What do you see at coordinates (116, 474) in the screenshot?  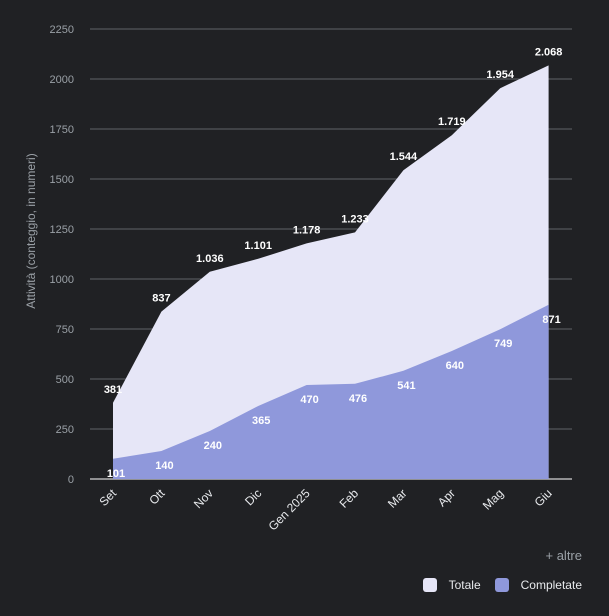 I see `data-label-completate: 101` at bounding box center [116, 474].